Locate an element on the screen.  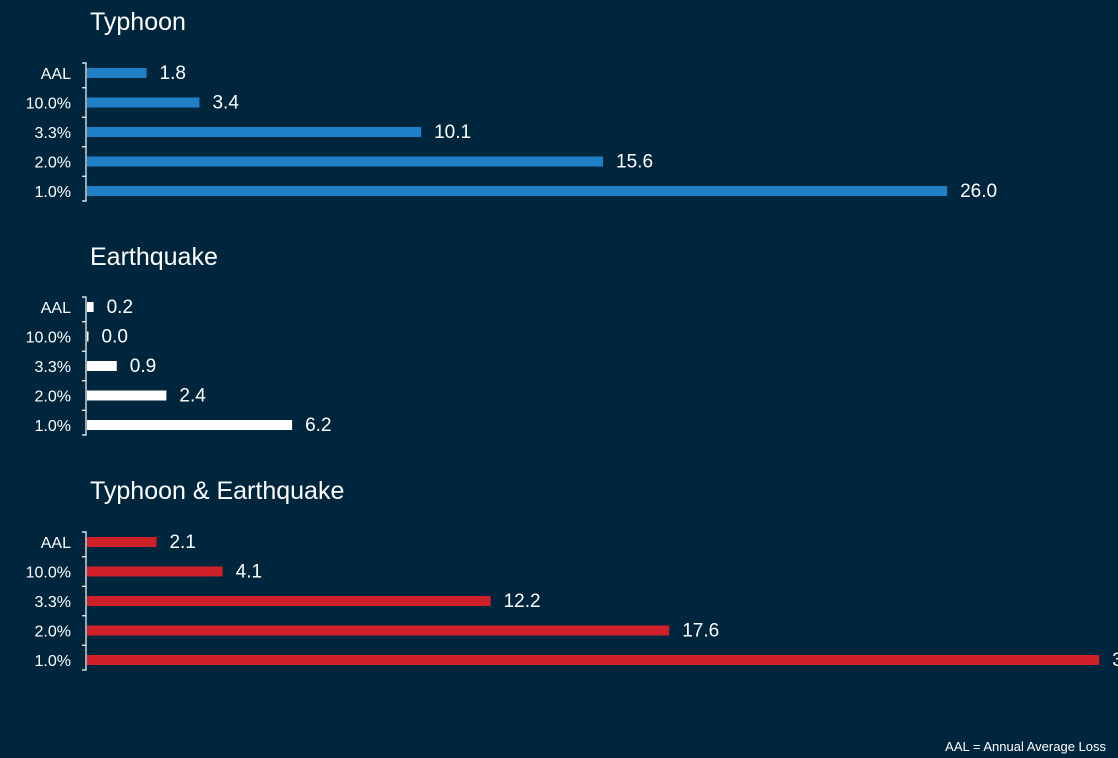
data-label: 2.1 is located at coordinates (182, 542).